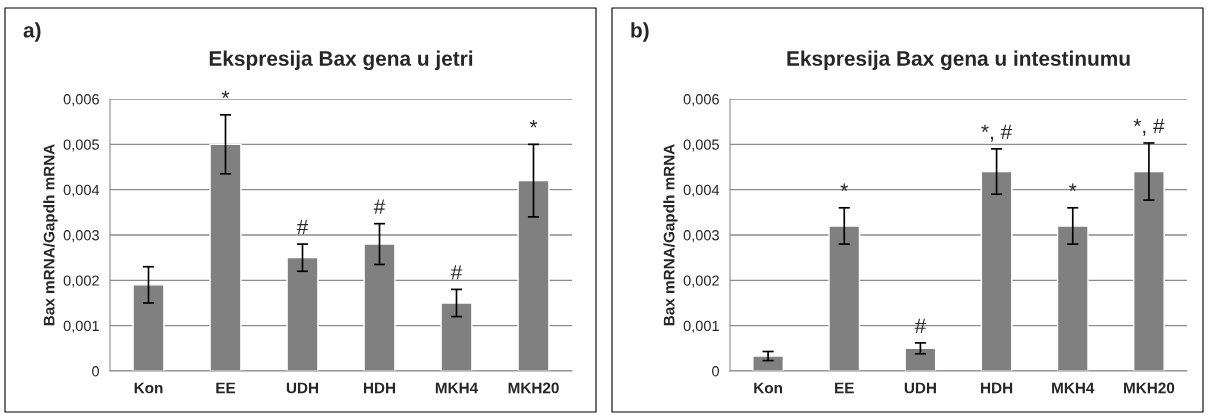 Image resolution: width=1208 pixels, height=419 pixels. What do you see at coordinates (341, 60) in the screenshot?
I see `chart-title: Ekspresija Bax gena u jetri` at bounding box center [341, 60].